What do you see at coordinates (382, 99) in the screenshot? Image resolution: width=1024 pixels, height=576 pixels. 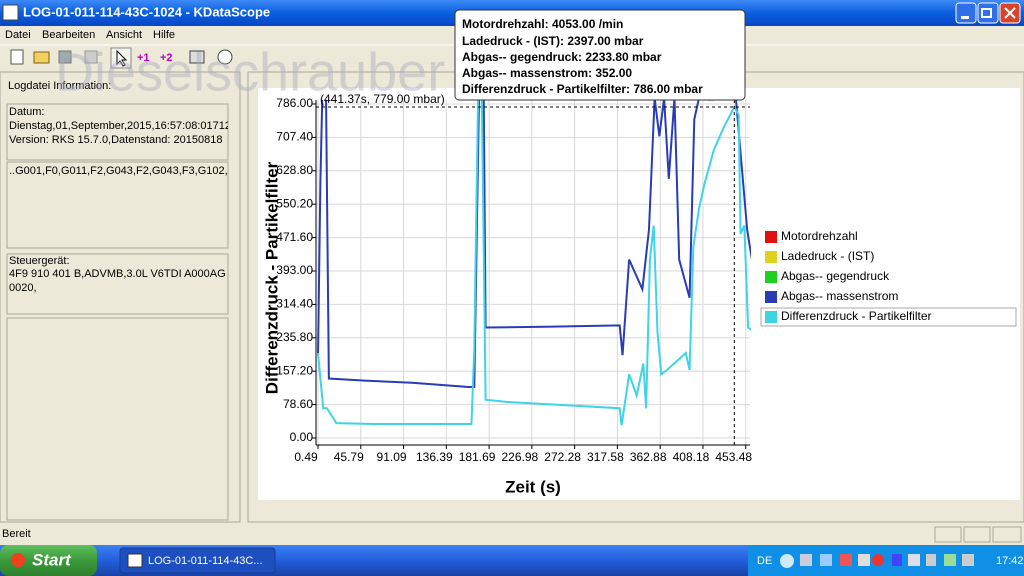 I see `cursor-label: (441.37s, 779.00 mbar)` at bounding box center [382, 99].